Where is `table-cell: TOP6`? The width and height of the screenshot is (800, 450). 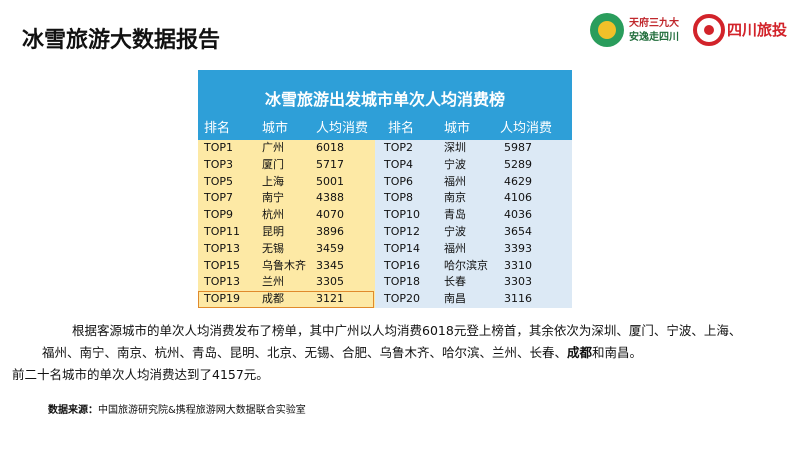 table-cell: TOP6 is located at coordinates (399, 181).